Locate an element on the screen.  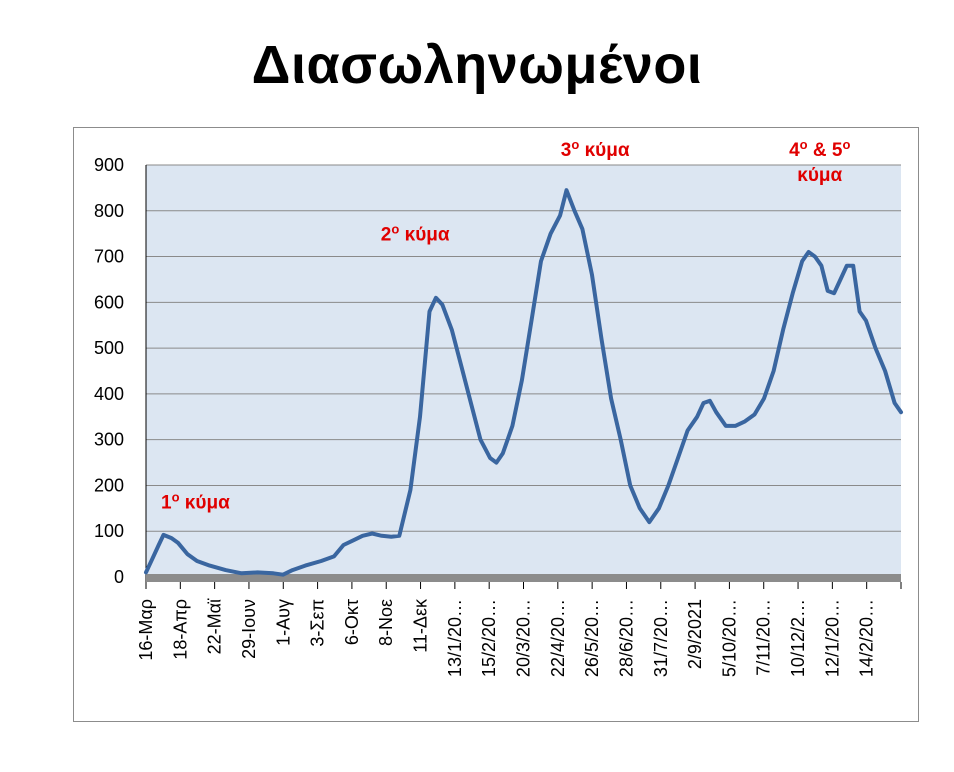
y-tick-label: 200 is located at coordinates (109, 485).